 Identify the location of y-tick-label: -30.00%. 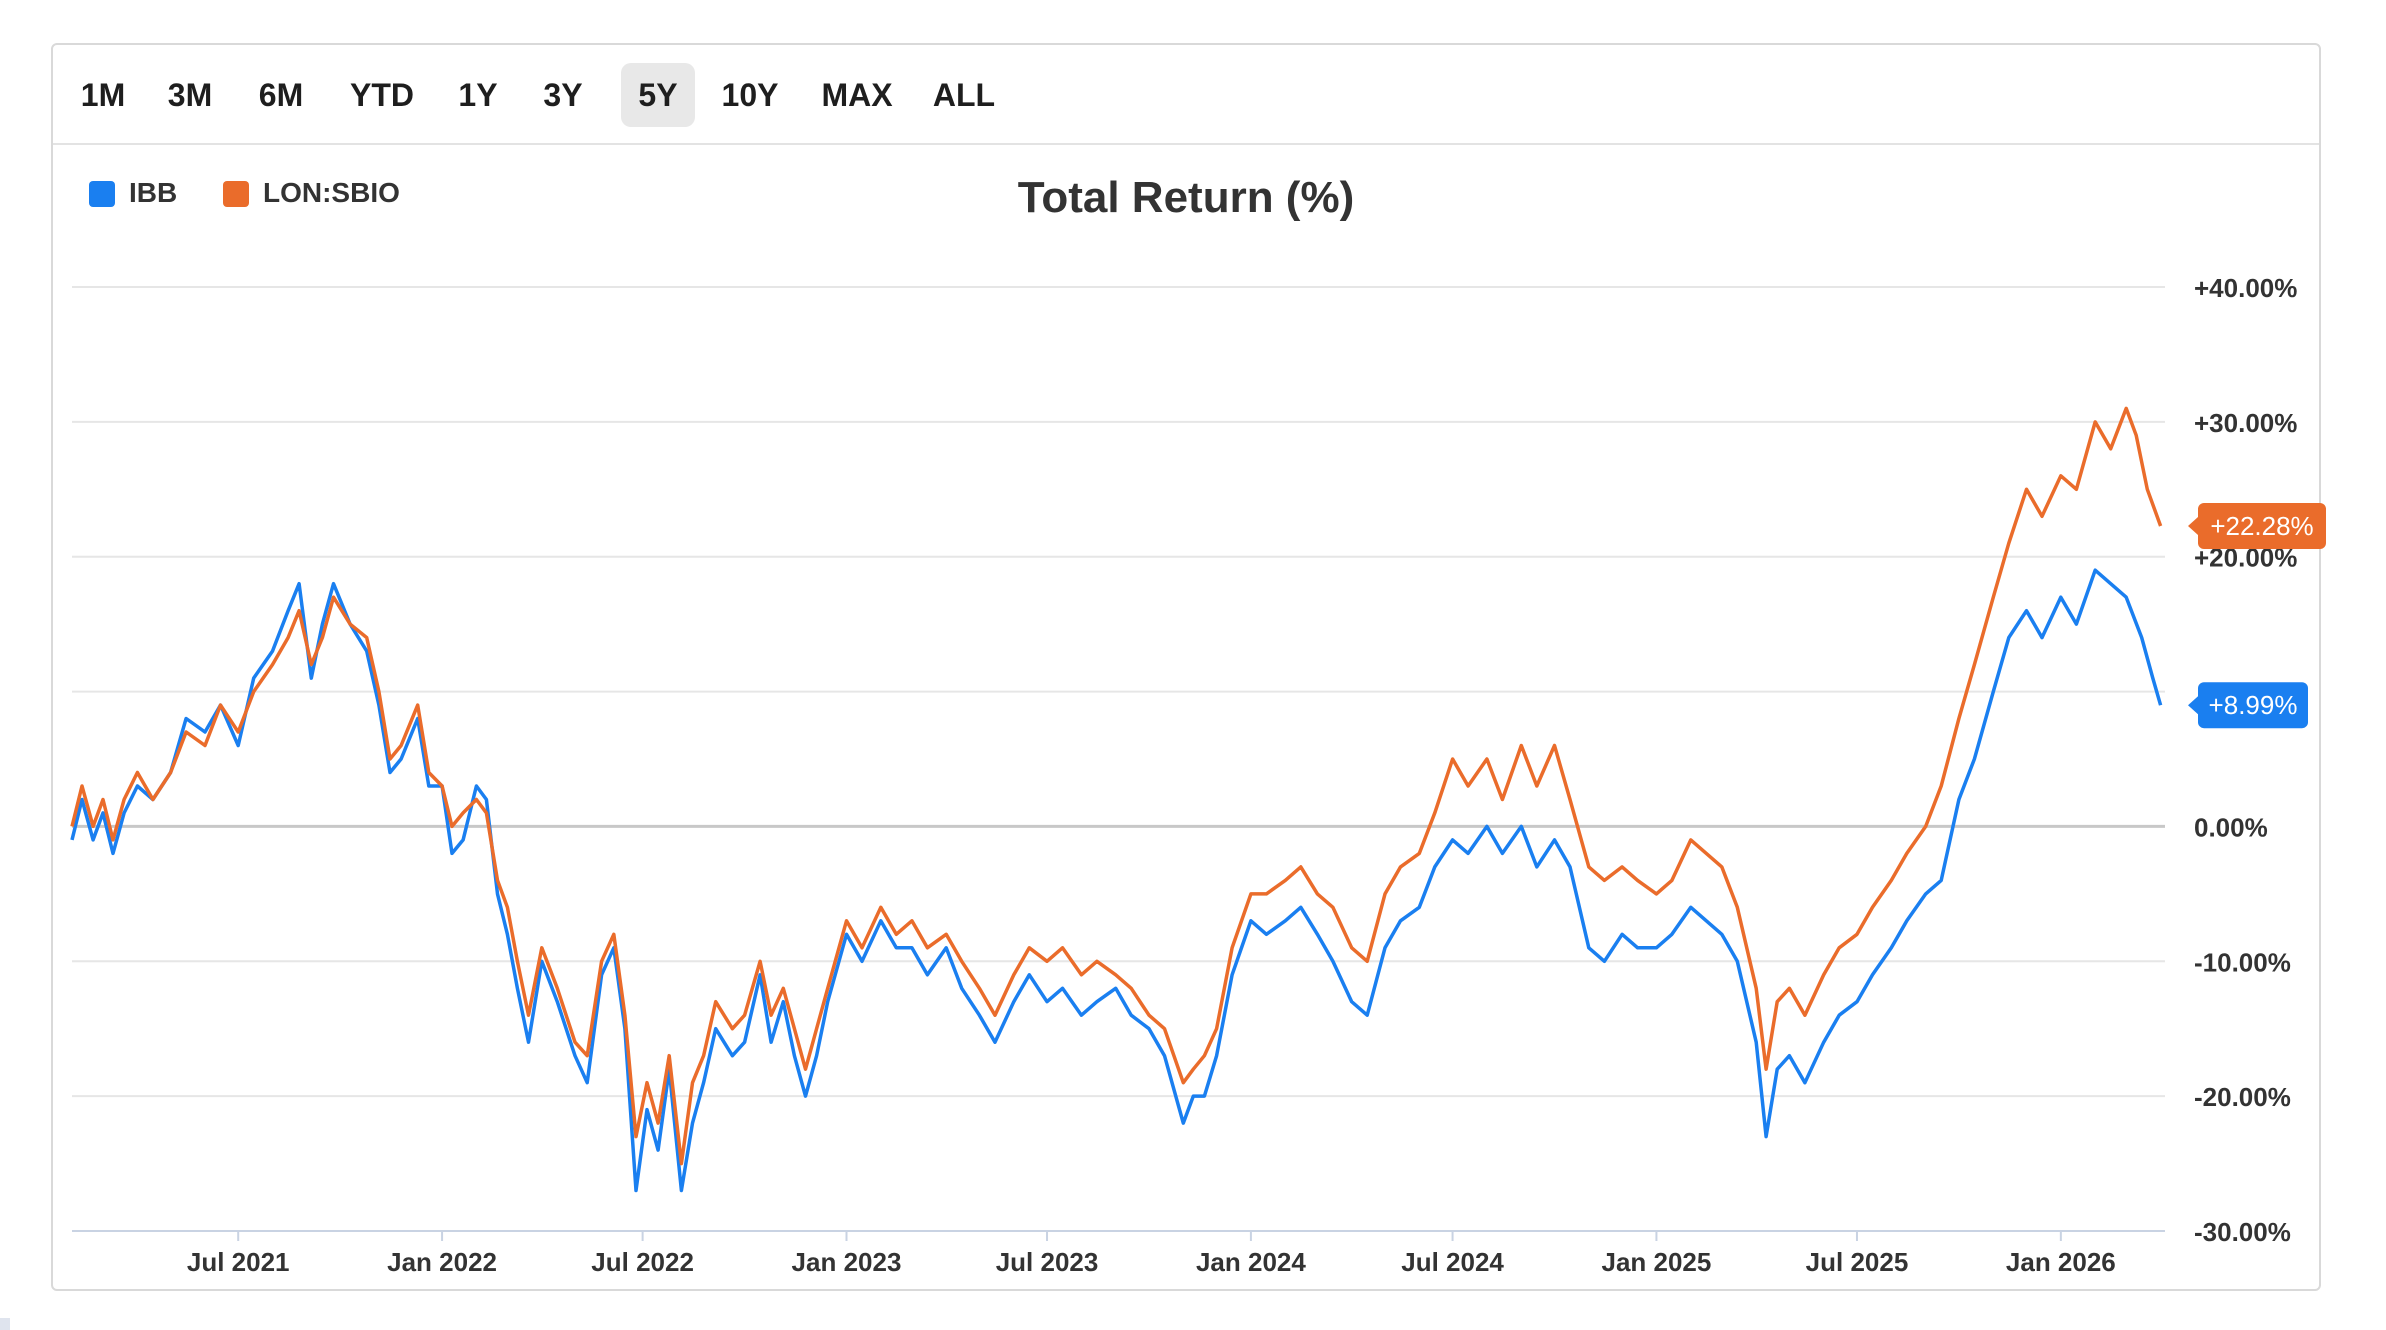
(2242, 1232).